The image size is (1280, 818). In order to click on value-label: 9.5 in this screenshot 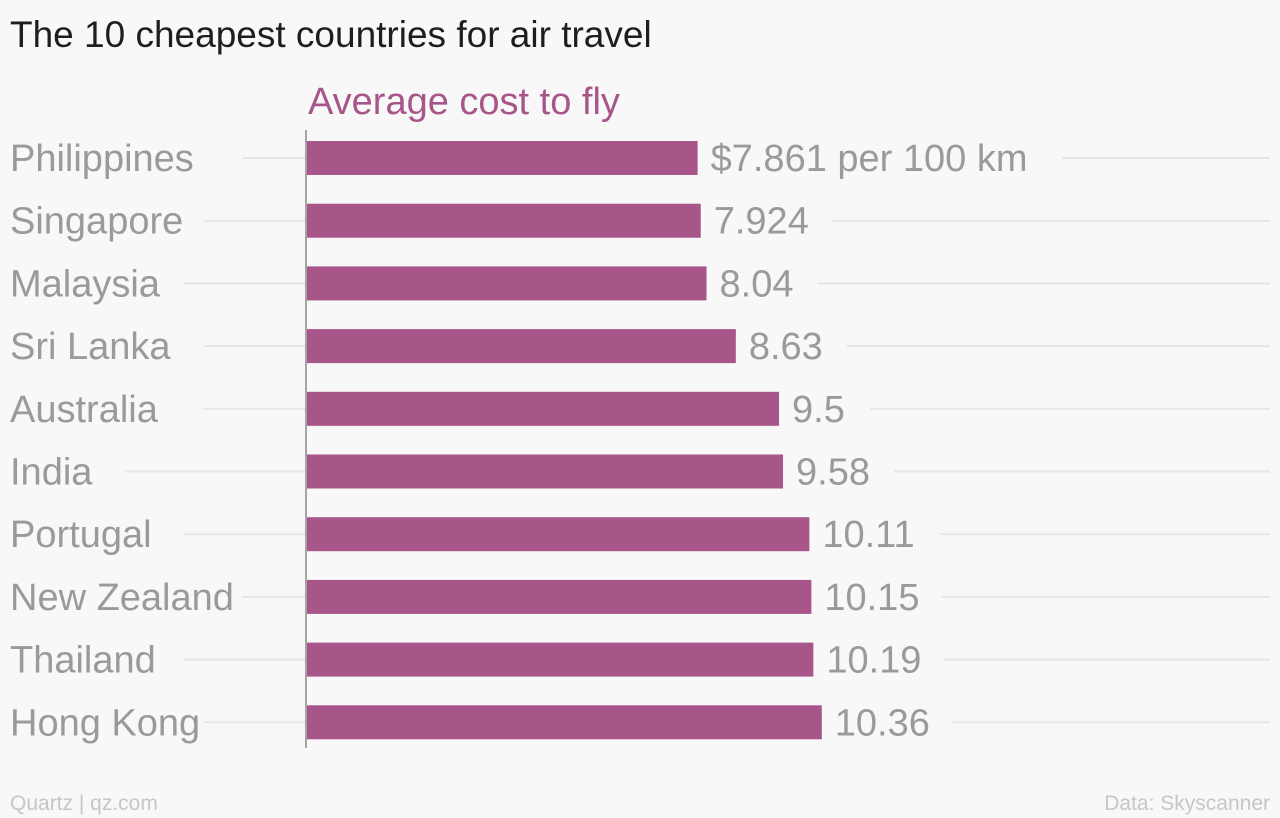, I will do `click(818, 410)`.